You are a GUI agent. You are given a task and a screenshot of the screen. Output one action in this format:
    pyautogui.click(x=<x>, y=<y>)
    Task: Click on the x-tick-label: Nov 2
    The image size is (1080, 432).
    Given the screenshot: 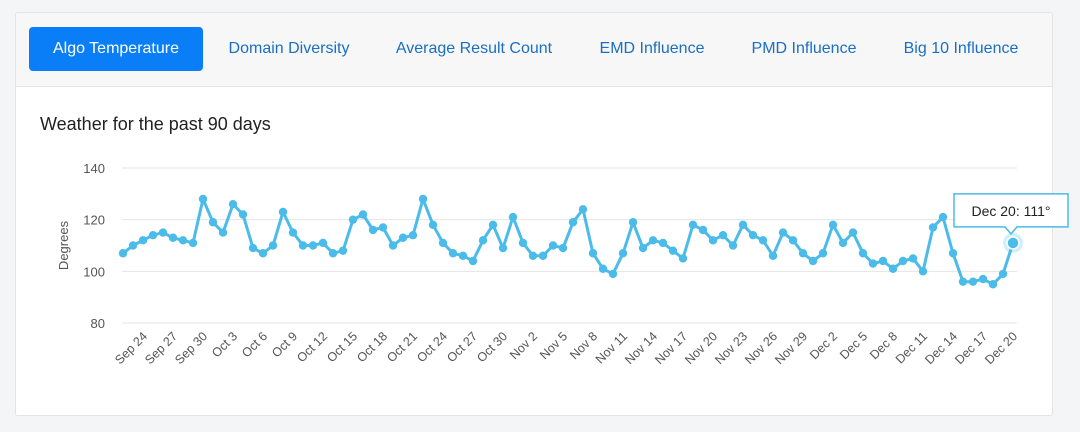 What is the action you would take?
    pyautogui.click(x=523, y=345)
    